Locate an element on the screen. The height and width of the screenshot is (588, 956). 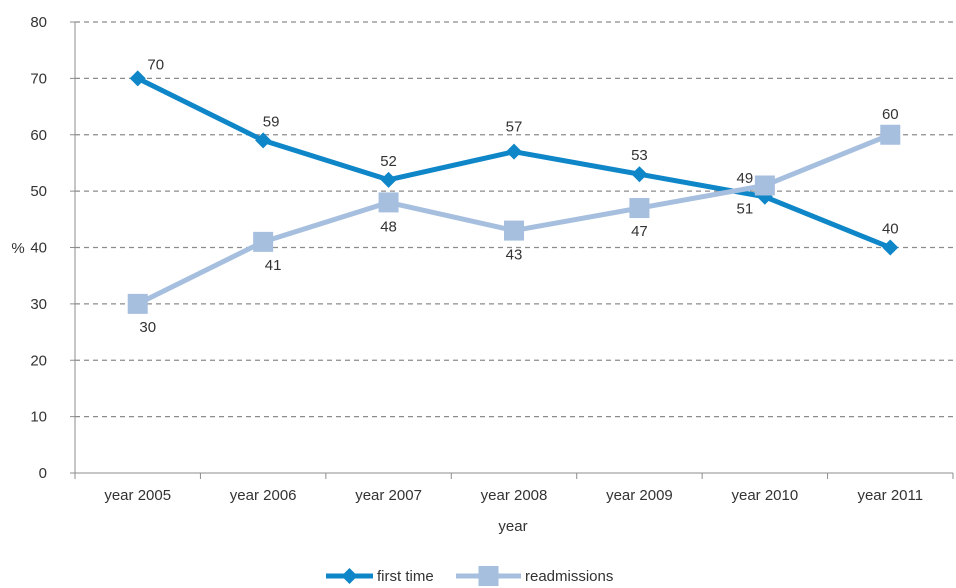
x-tick-label: year 2008 is located at coordinates (514, 495).